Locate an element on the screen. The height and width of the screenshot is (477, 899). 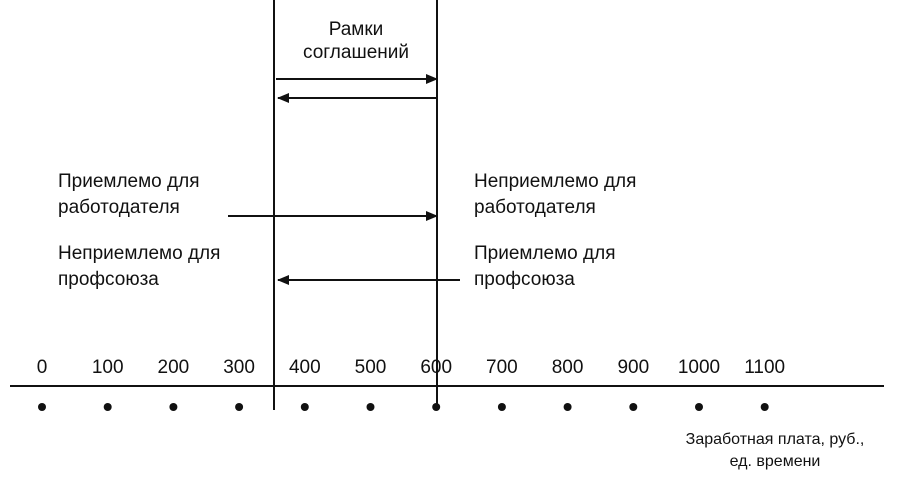
axis-label: ед. времени is located at coordinates (775, 461).